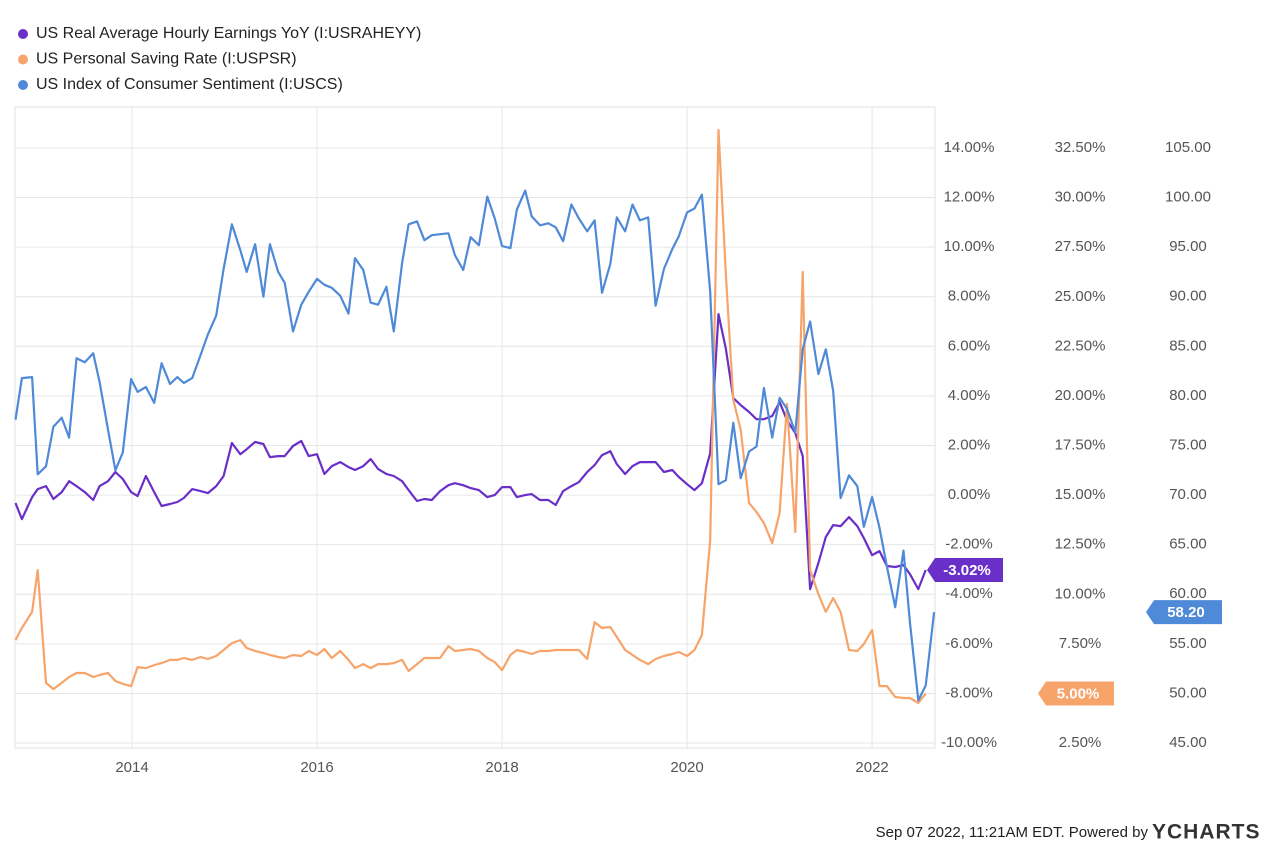 The height and width of the screenshot is (857, 1280). I want to click on y-tick-label: 4.00%, so click(969, 395).